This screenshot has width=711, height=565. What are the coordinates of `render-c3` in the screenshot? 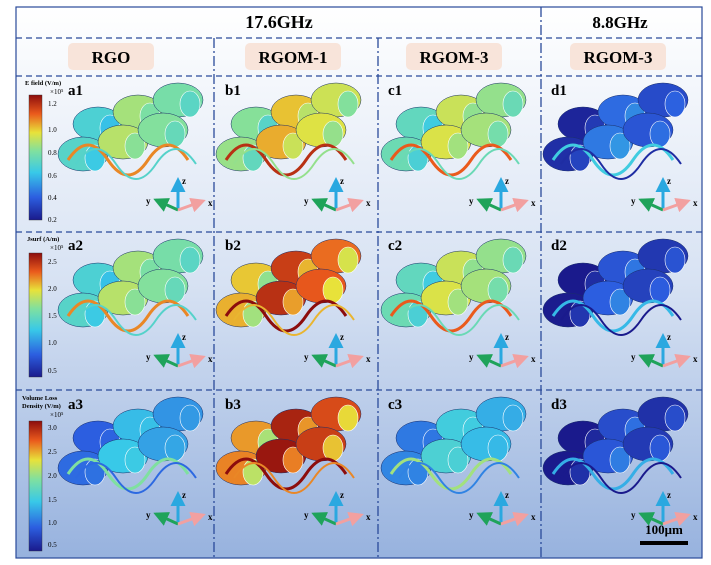 It's located at (453, 445).